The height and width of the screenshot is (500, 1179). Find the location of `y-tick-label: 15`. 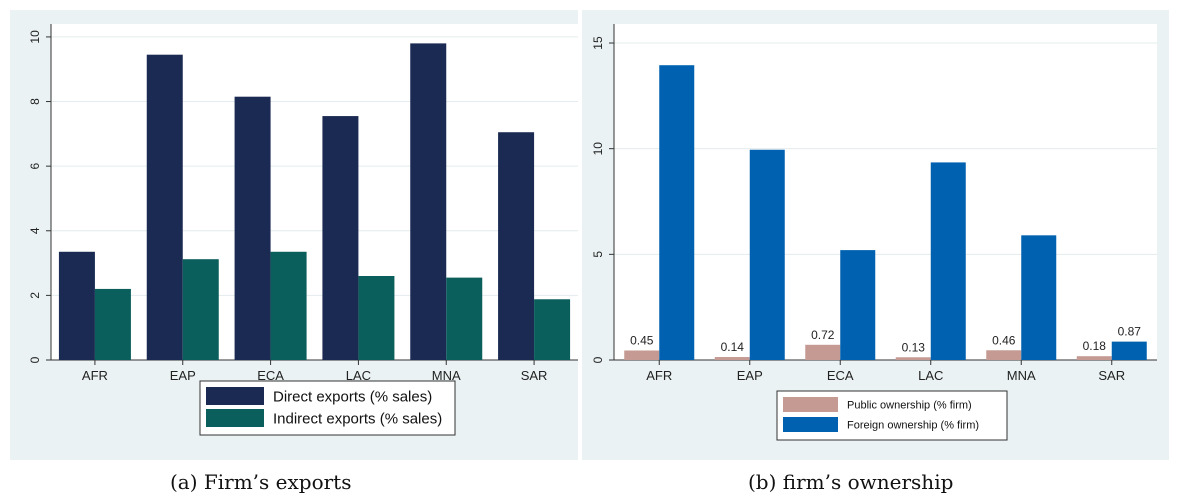

y-tick-label: 15 is located at coordinates (598, 43).